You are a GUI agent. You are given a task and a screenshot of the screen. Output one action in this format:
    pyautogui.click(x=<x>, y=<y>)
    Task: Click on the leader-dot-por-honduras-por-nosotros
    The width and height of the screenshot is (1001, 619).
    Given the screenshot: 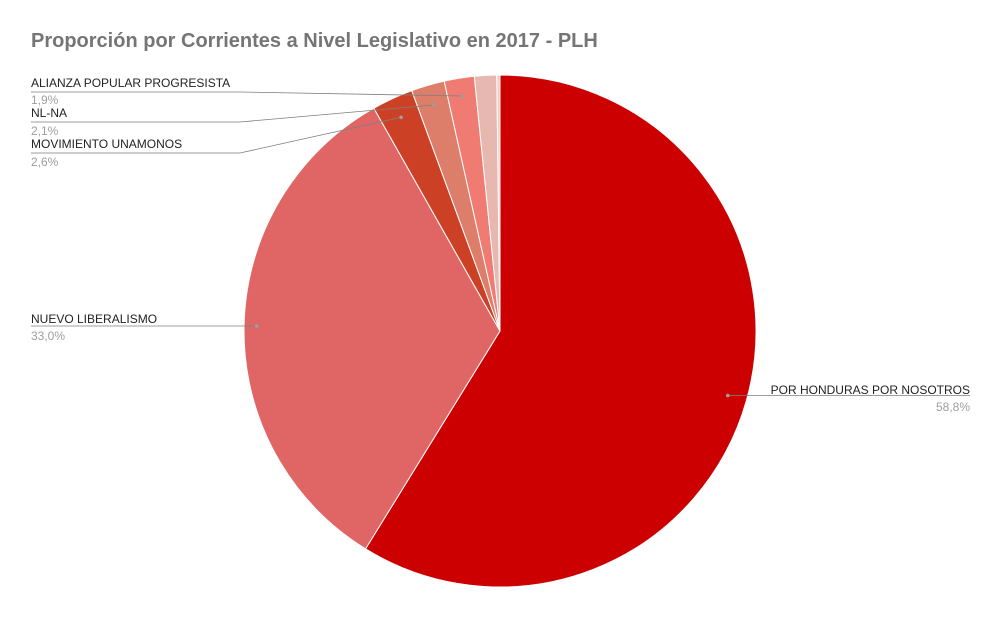 What is the action you would take?
    pyautogui.click(x=728, y=395)
    